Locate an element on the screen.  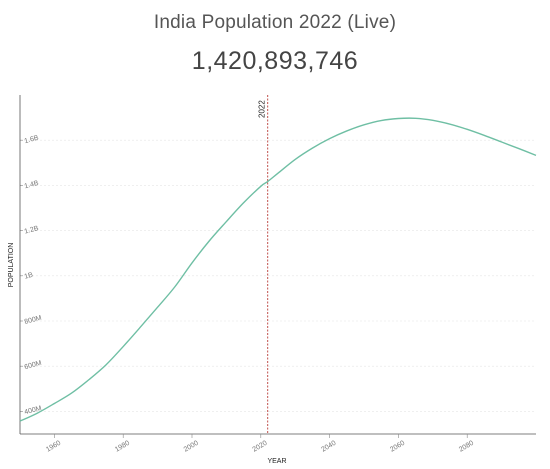
x-tick-label: 1960 is located at coordinates (53, 447).